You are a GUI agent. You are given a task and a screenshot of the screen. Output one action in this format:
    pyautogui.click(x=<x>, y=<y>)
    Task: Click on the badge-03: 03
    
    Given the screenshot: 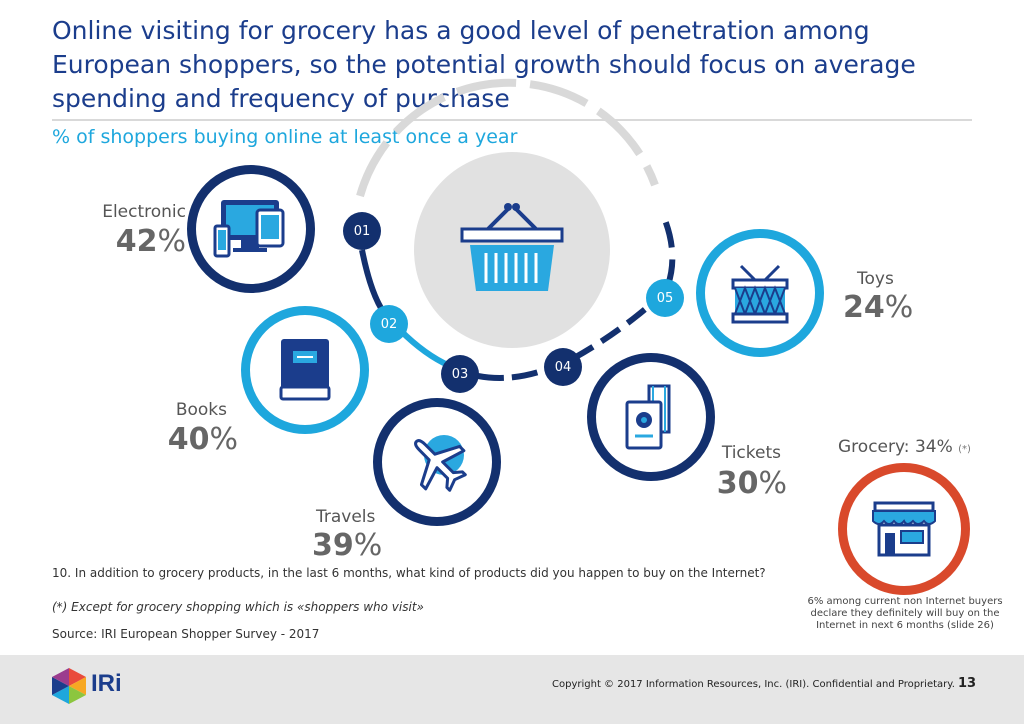 What is the action you would take?
    pyautogui.click(x=460, y=374)
    